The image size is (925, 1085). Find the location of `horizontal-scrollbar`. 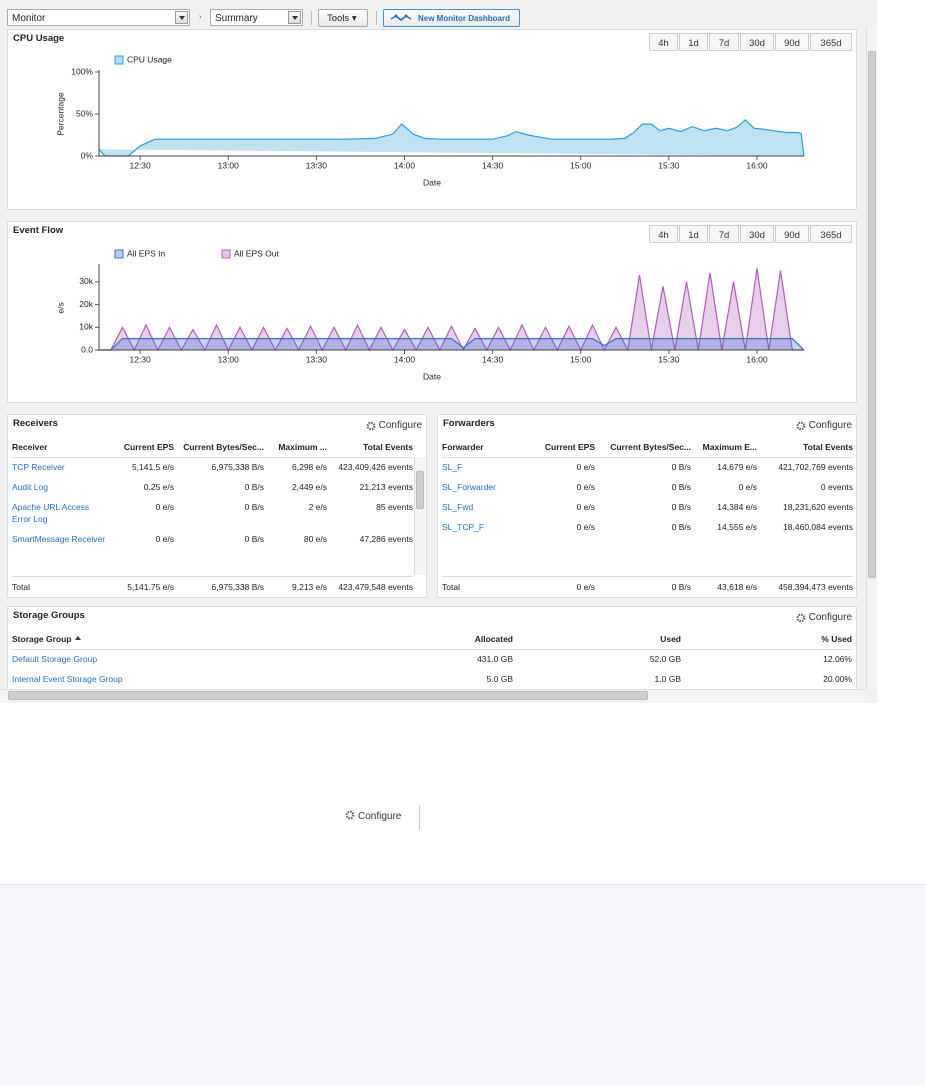

horizontal-scrollbar is located at coordinates (433, 695).